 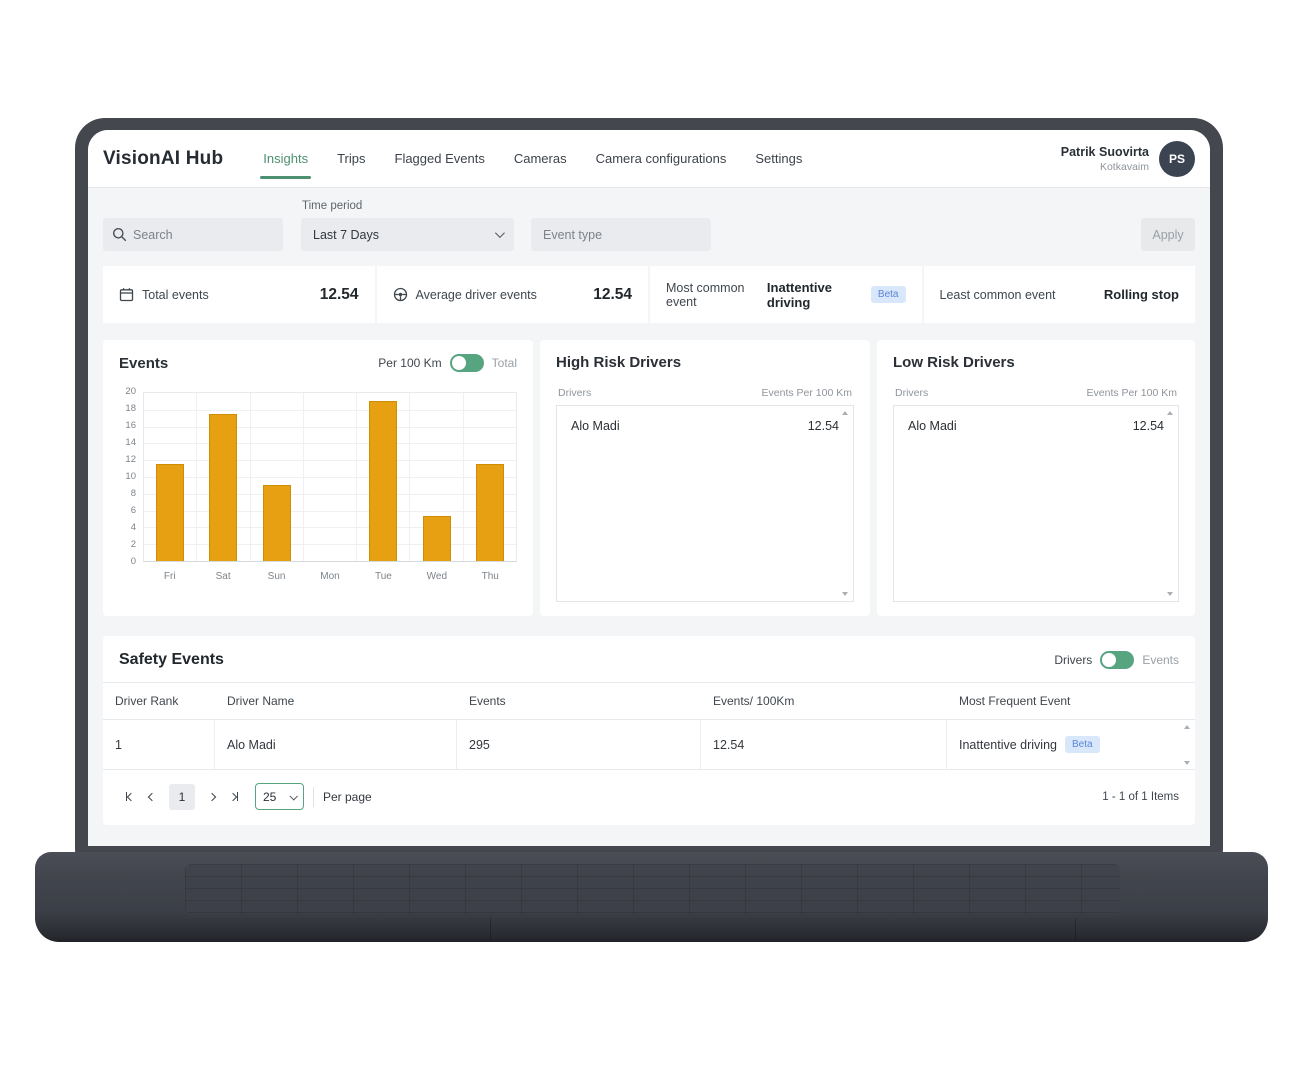 I want to click on stat-label: Least common event, so click(x=997, y=294).